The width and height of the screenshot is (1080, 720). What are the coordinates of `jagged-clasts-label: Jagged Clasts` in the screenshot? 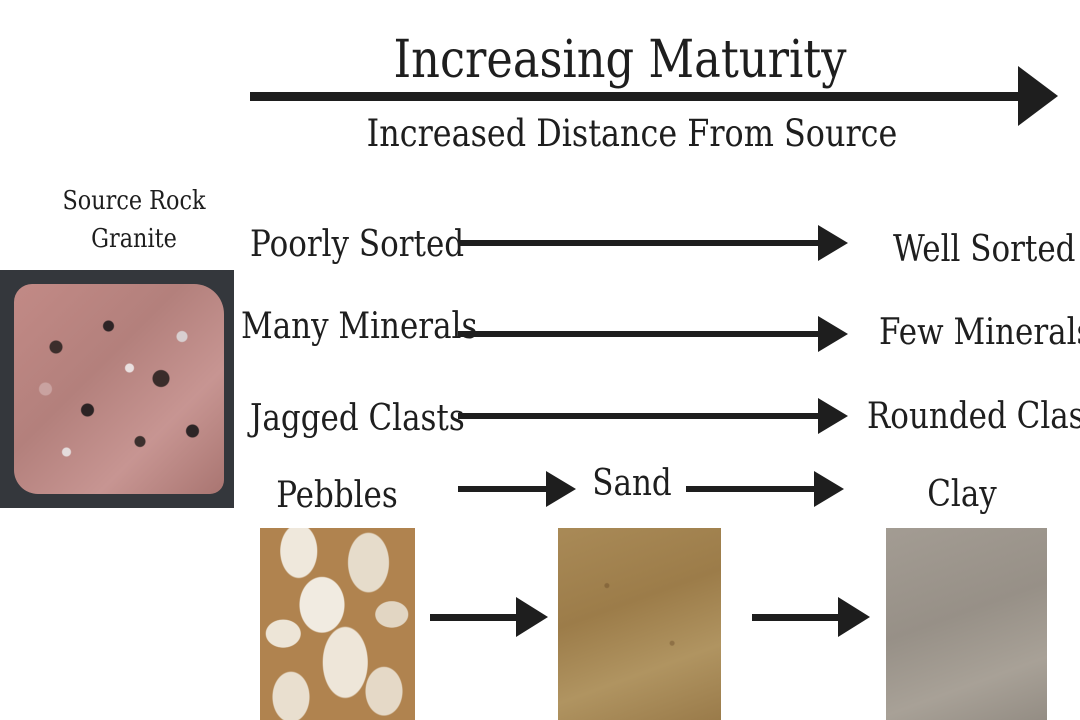 It's located at (357, 418).